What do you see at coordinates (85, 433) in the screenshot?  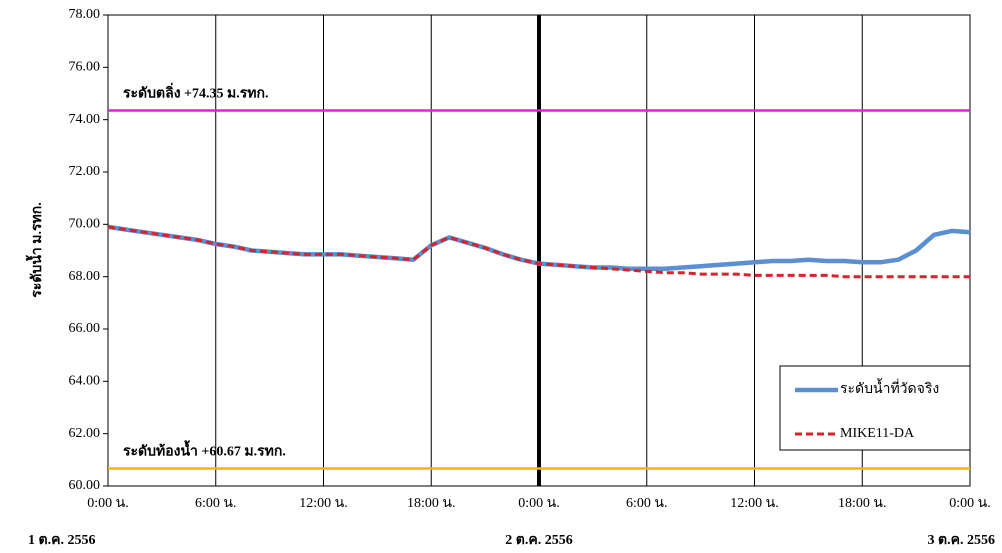 I see `y-tick-label: 62.00` at bounding box center [85, 433].